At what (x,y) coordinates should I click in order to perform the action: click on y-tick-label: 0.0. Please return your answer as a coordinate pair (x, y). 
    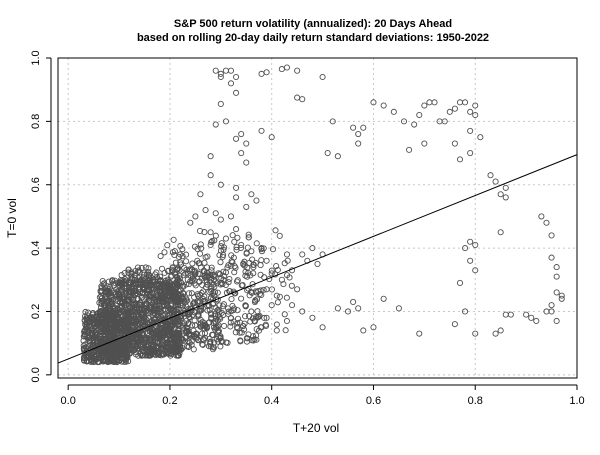
    Looking at the image, I should click on (36, 374).